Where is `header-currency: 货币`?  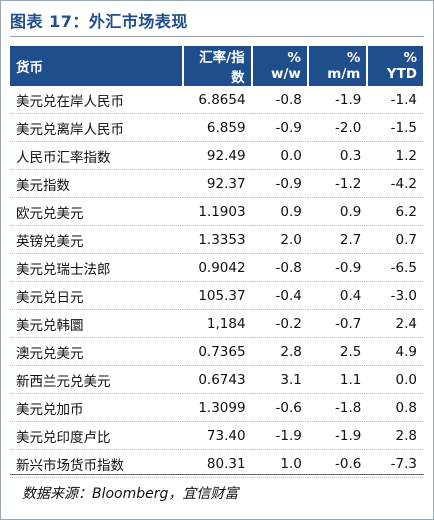
header-currency: 货币 is located at coordinates (97, 66).